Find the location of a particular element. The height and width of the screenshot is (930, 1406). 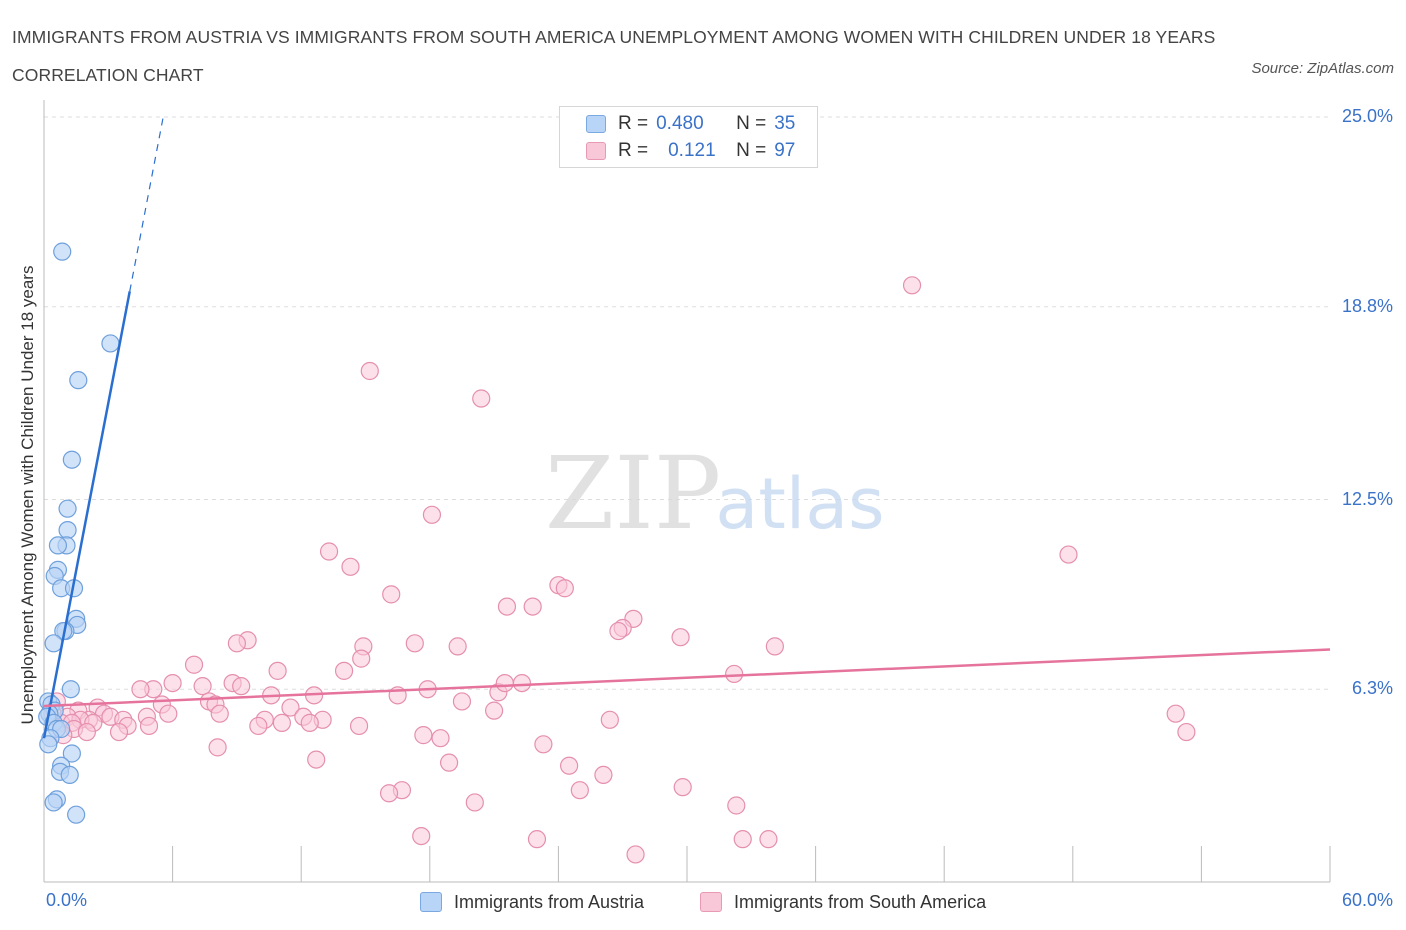

bottom-swatch-austria is located at coordinates (431, 902).